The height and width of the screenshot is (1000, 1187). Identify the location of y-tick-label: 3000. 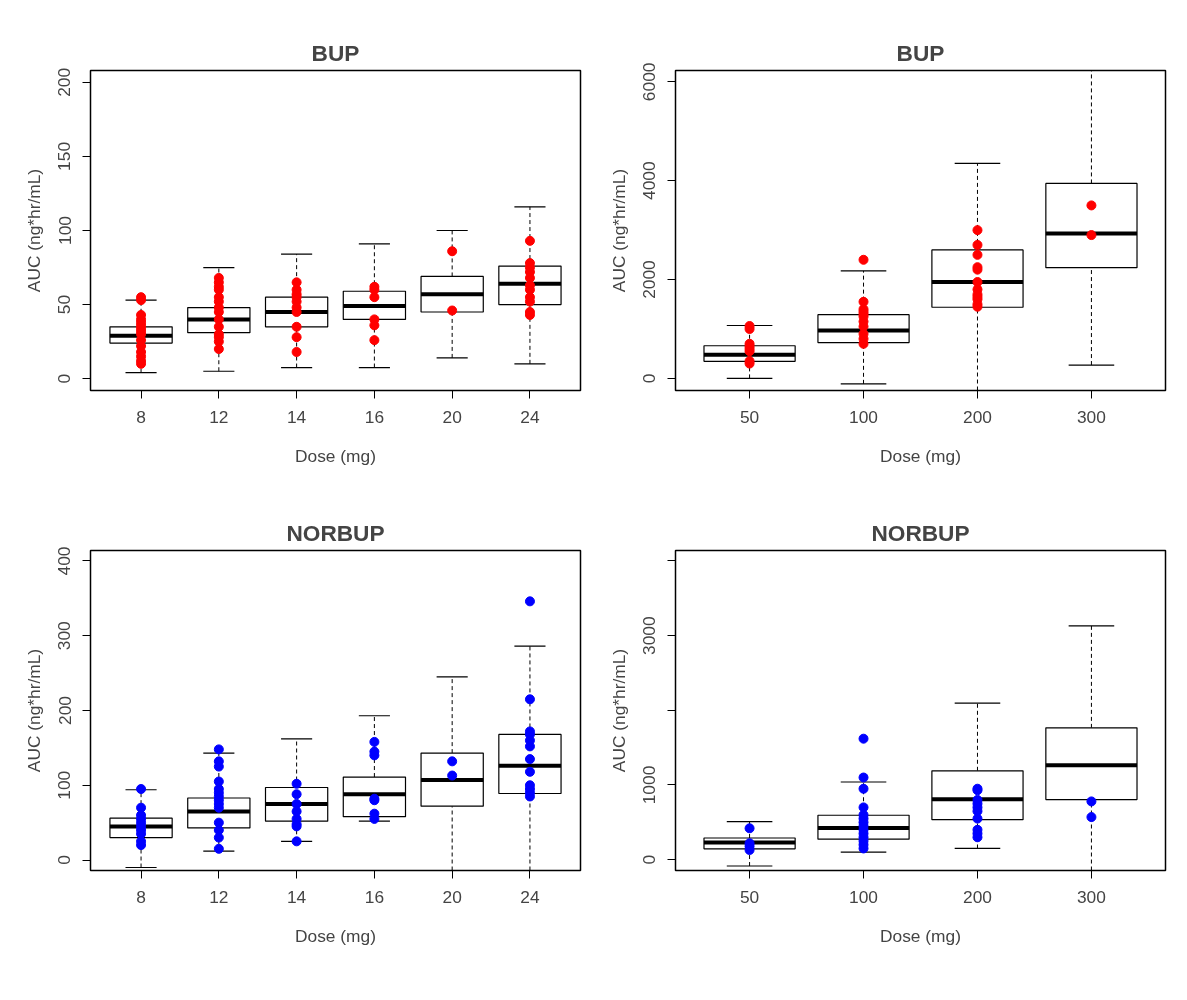
(649, 635).